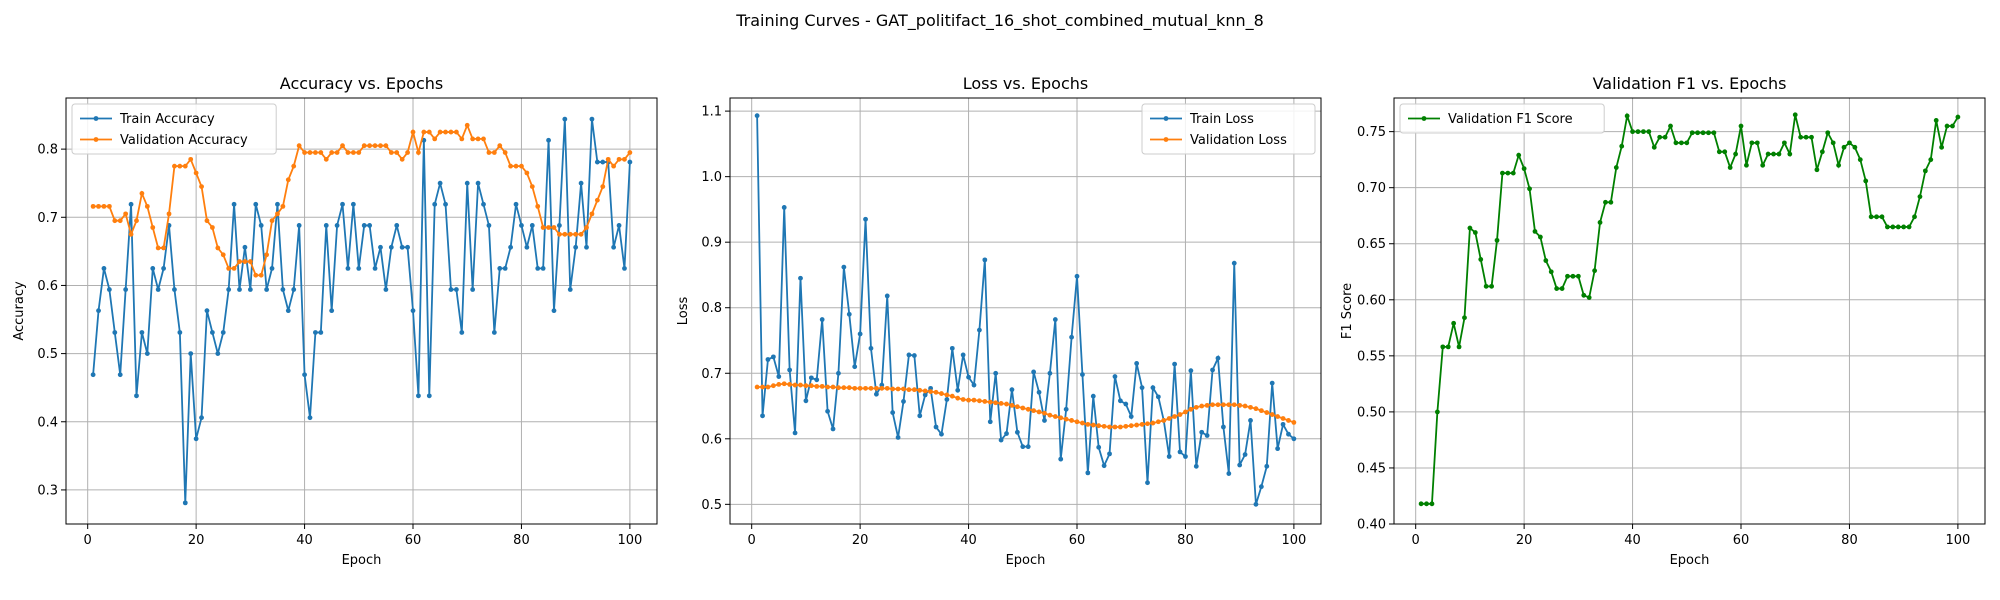 The height and width of the screenshot is (600, 2000). What do you see at coordinates (1510, 119) in the screenshot?
I see `legend-label: Validation F1 Score` at bounding box center [1510, 119].